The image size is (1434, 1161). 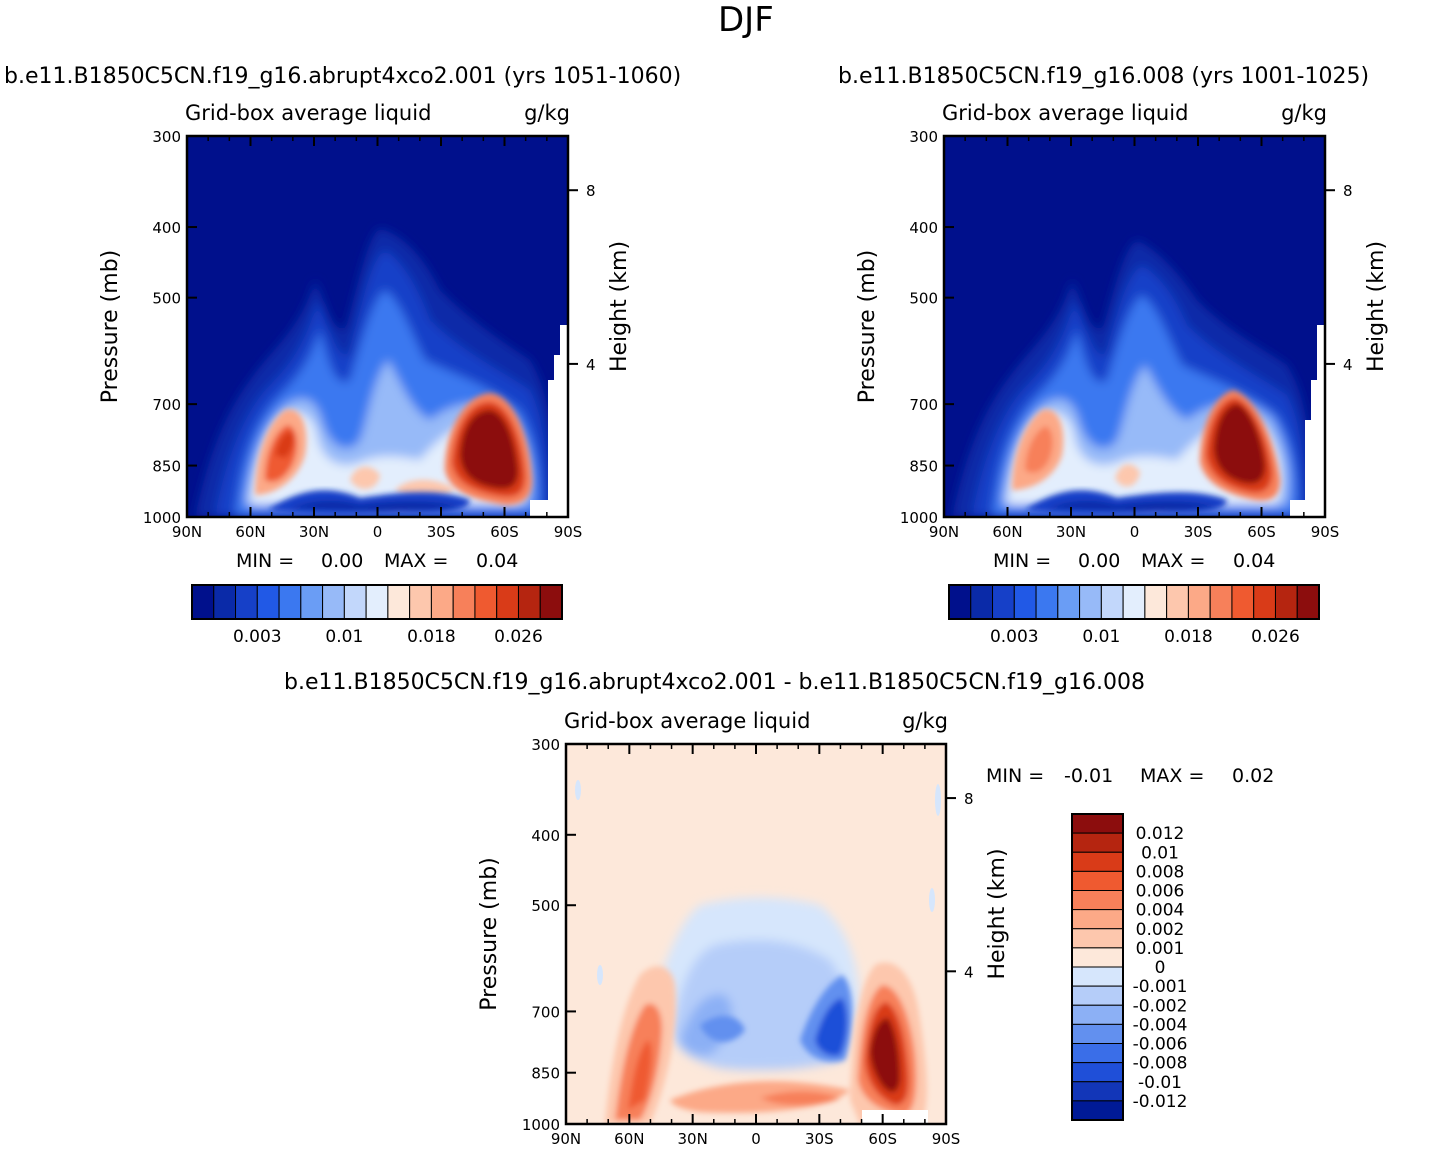 What do you see at coordinates (1254, 561) in the screenshot?
I see `top-right-max-value: 0.04` at bounding box center [1254, 561].